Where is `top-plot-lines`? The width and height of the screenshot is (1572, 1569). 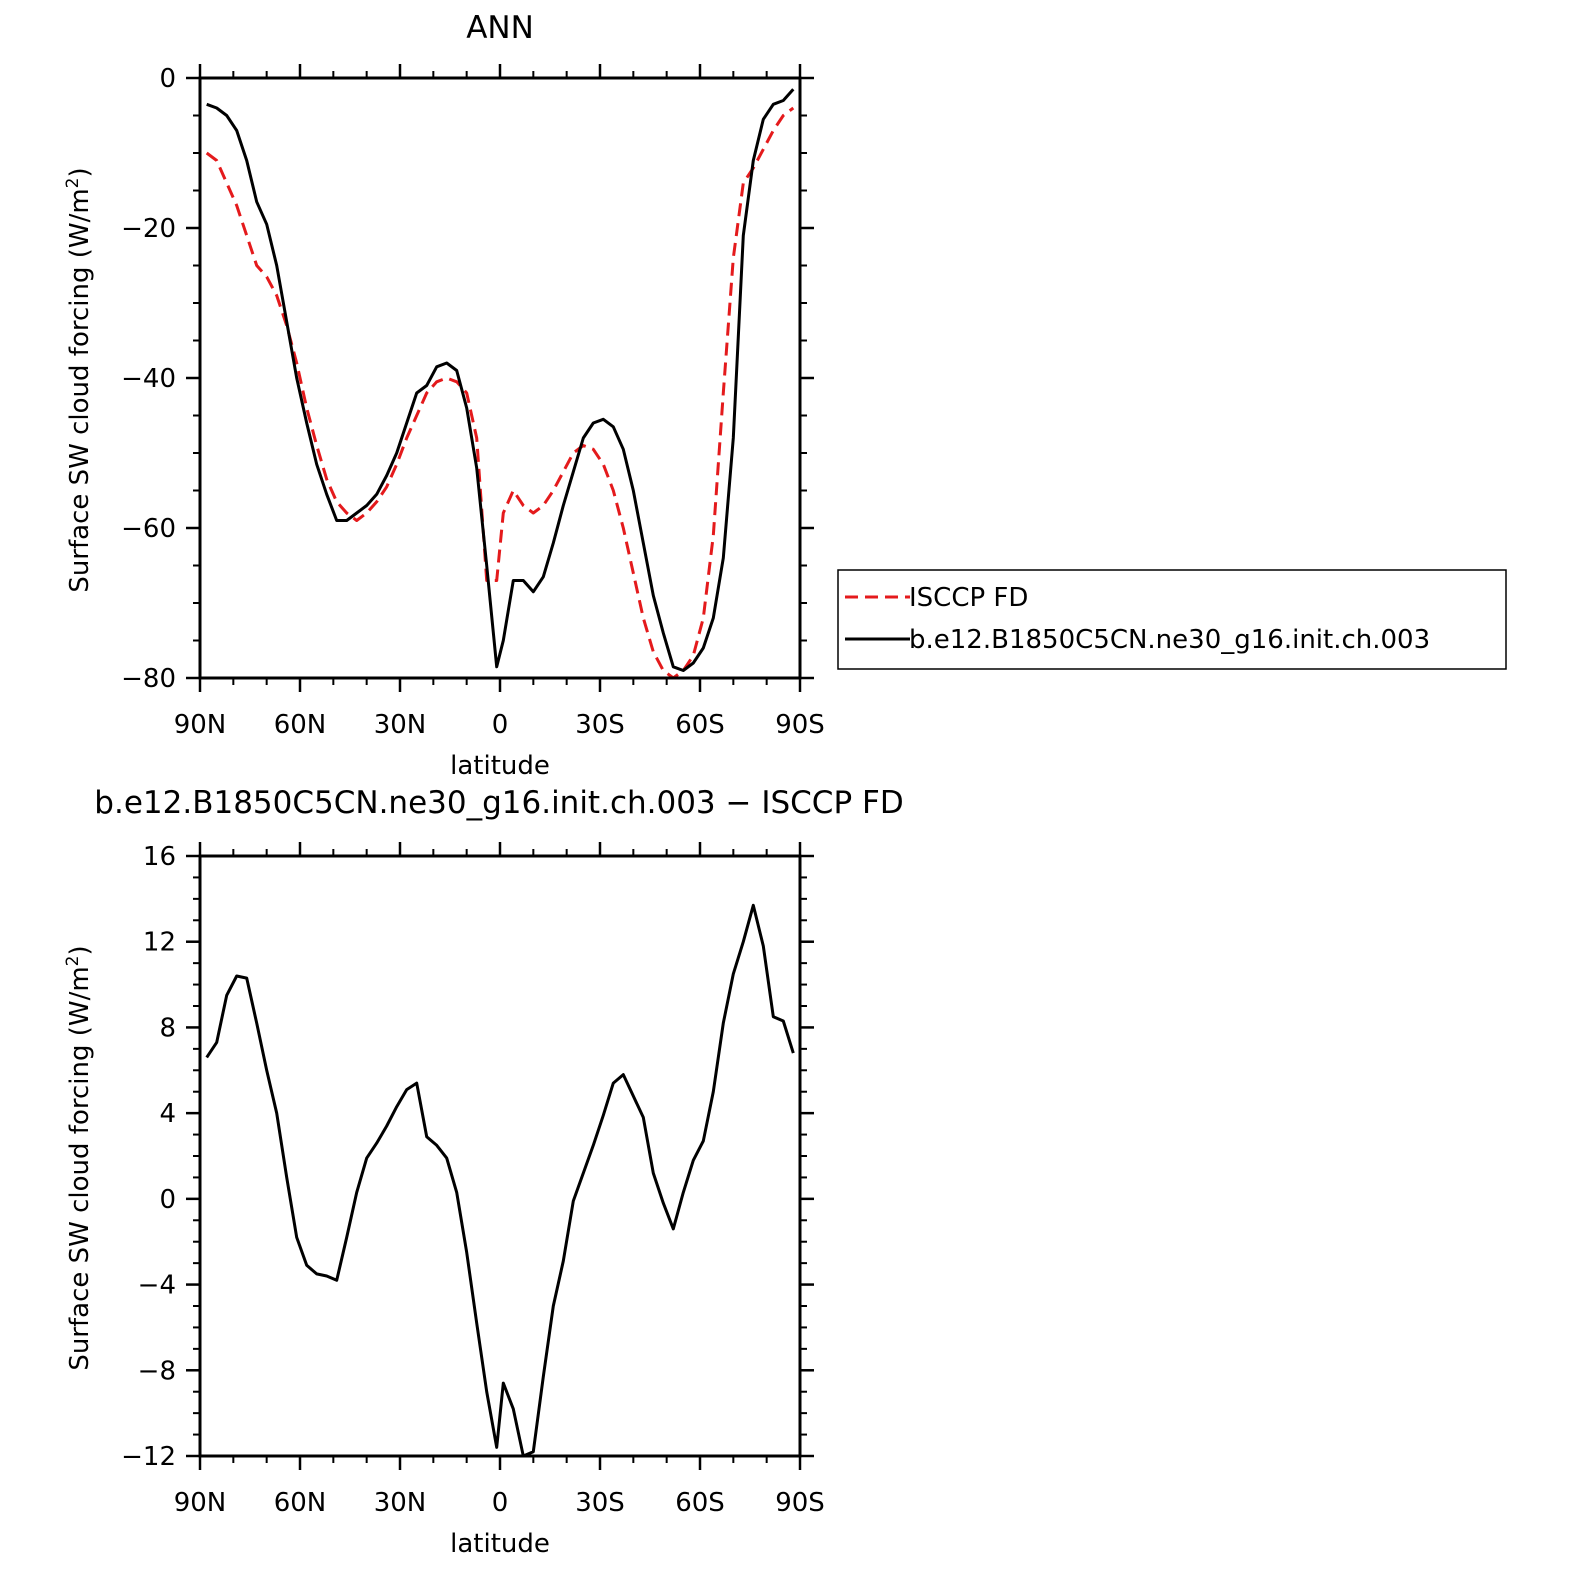
top-plot-lines is located at coordinates (500, 384).